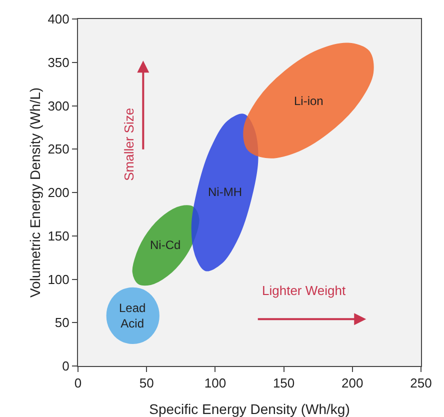  Describe the element at coordinates (78, 383) in the screenshot. I see `x-tick-label: 0` at that location.